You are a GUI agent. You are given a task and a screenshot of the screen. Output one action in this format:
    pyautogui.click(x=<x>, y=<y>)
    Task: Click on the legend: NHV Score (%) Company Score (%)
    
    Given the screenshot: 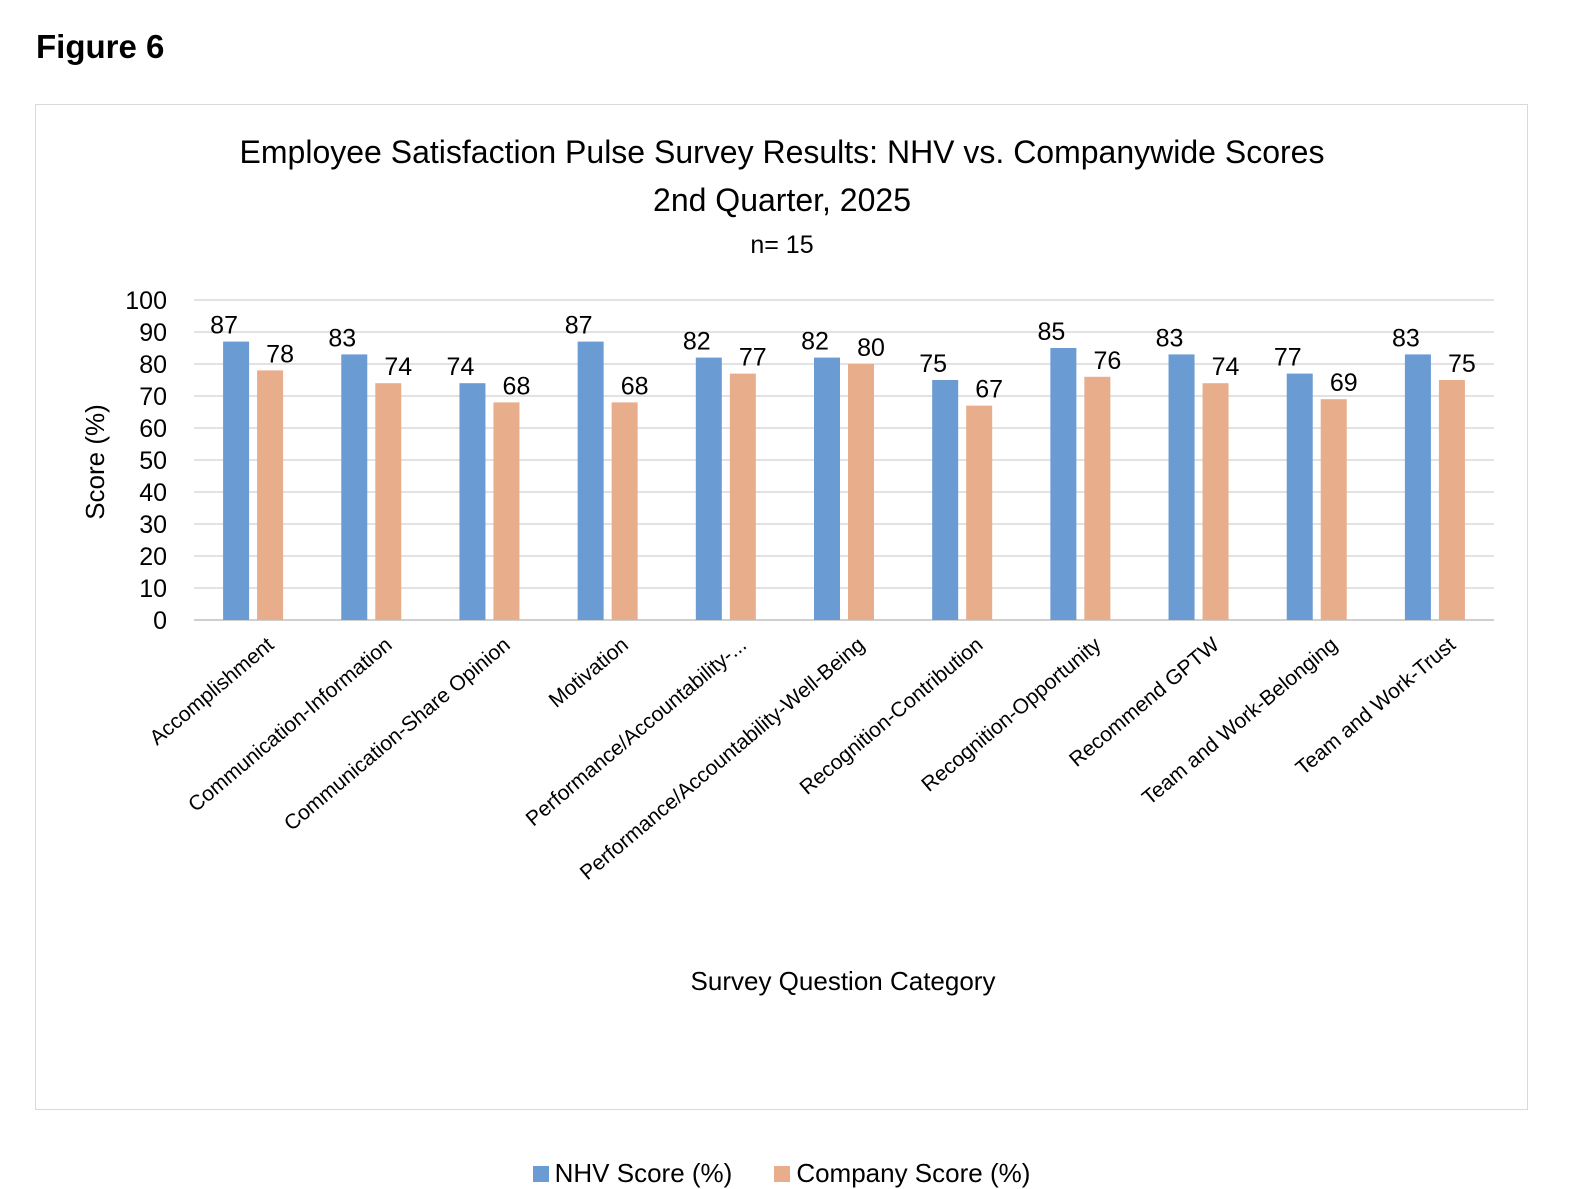 What is the action you would take?
    pyautogui.click(x=781, y=1173)
    